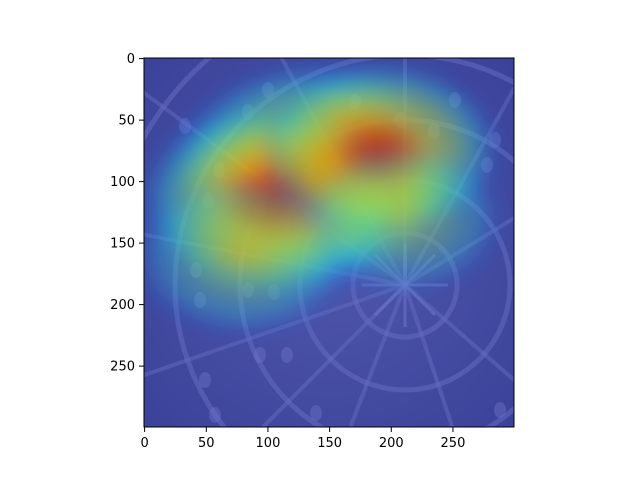 Image resolution: width=640 pixels, height=480 pixels. I want to click on y-tick-label: 200, so click(122, 305).